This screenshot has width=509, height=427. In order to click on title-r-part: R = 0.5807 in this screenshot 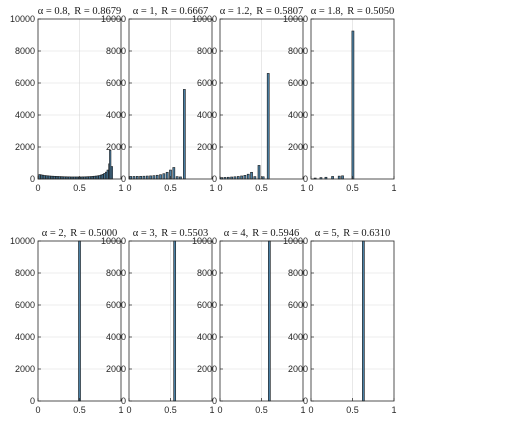, I will do `click(279, 11)`.